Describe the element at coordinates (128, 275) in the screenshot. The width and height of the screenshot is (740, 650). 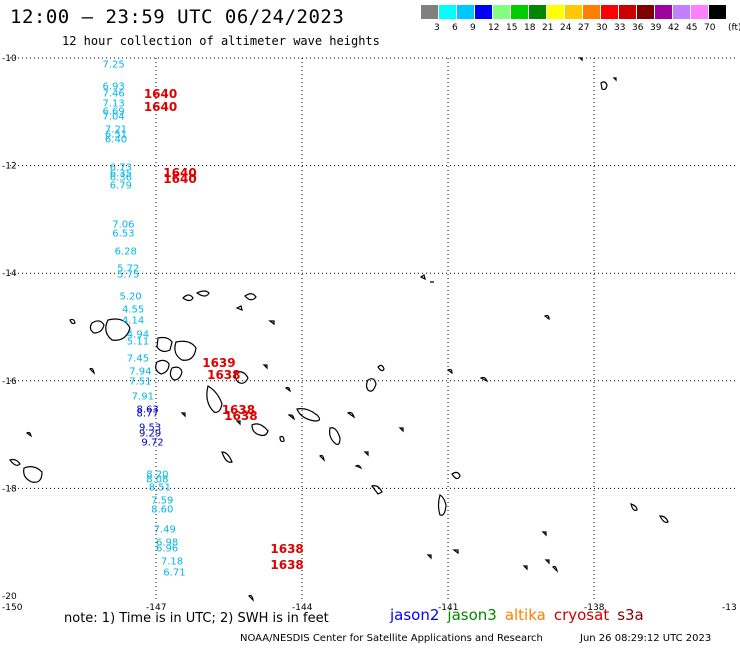
I see `wave-height-value: 5.75` at that location.